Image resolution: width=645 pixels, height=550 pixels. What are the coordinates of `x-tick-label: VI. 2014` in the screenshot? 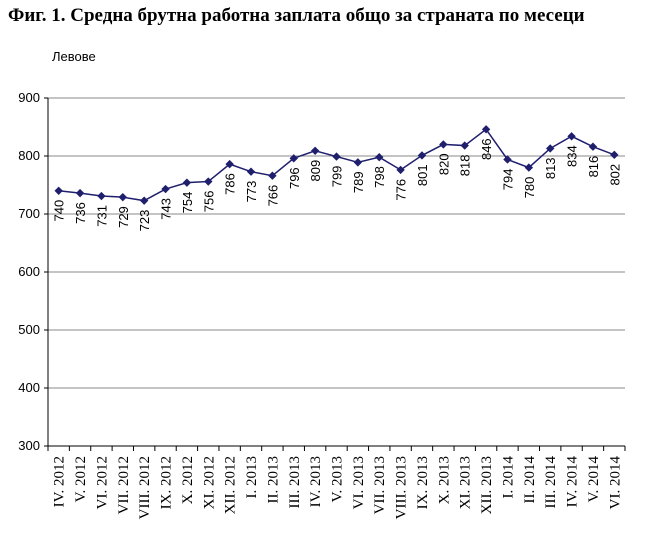 It's located at (615, 483).